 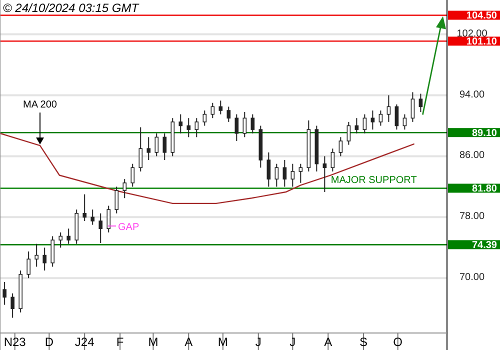 I want to click on ref-line-label: 89.10, so click(x=485, y=134).